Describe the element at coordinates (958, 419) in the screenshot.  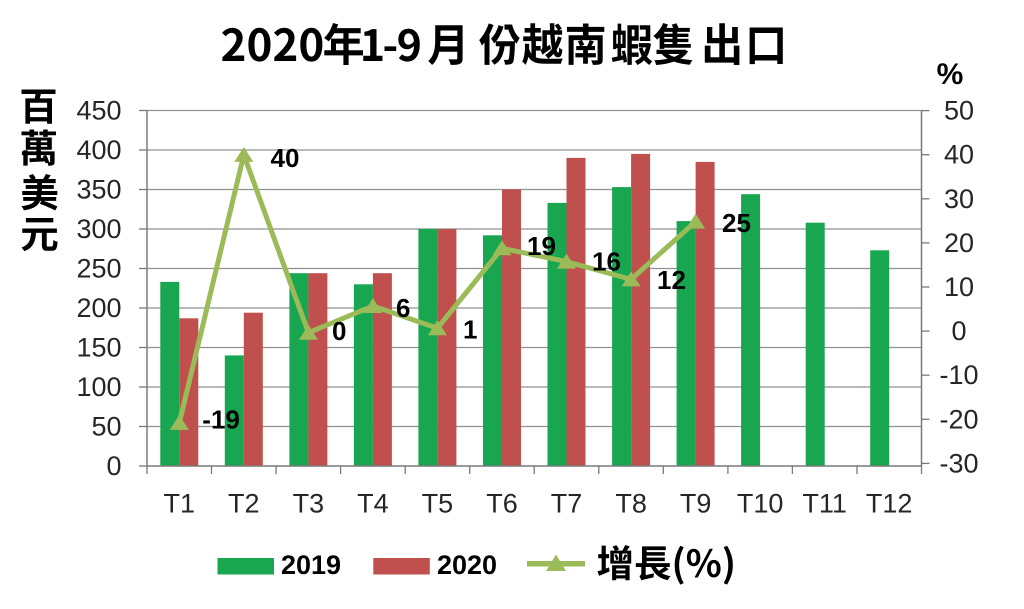
I see `svg-text: -20` at that location.